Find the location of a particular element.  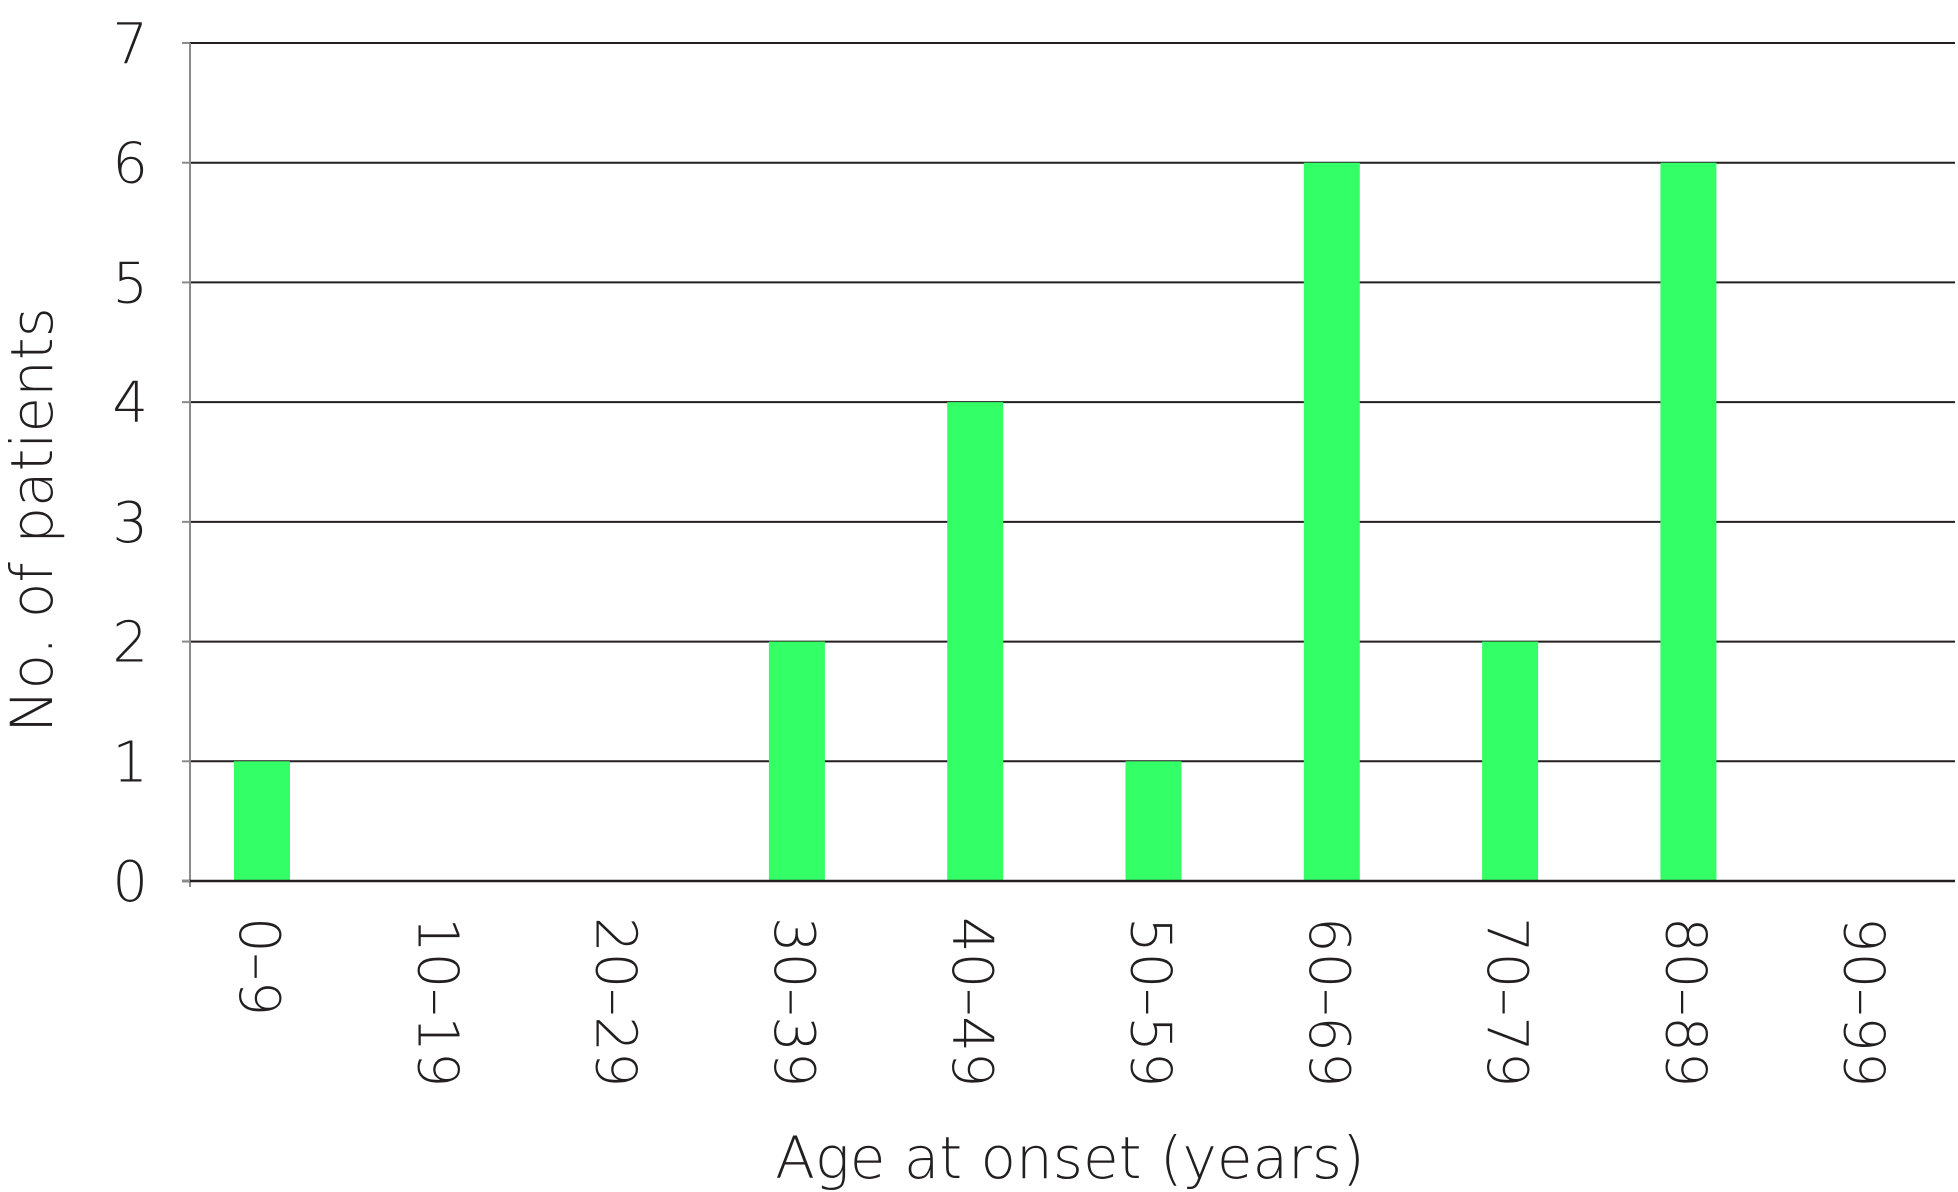

x-tick-label-40–49: 40–49 is located at coordinates (971, 1002).